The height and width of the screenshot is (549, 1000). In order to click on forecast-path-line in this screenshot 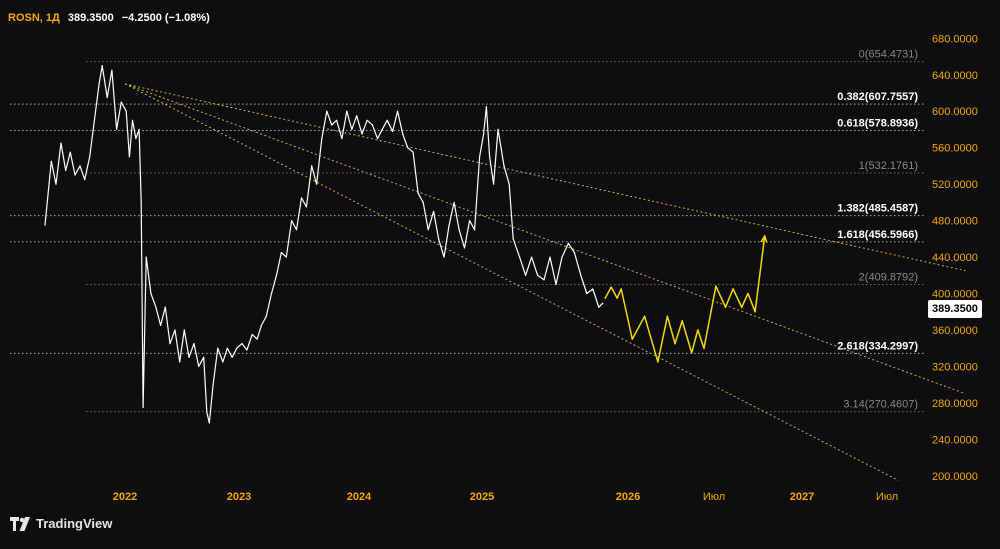, I will do `click(685, 299)`.